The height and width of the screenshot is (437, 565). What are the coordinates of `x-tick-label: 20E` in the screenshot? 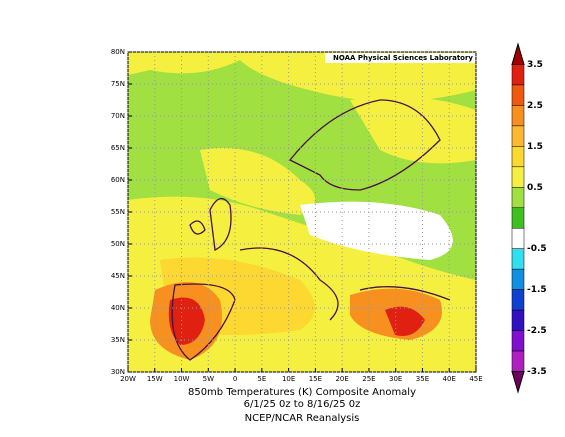 It's located at (341, 379).